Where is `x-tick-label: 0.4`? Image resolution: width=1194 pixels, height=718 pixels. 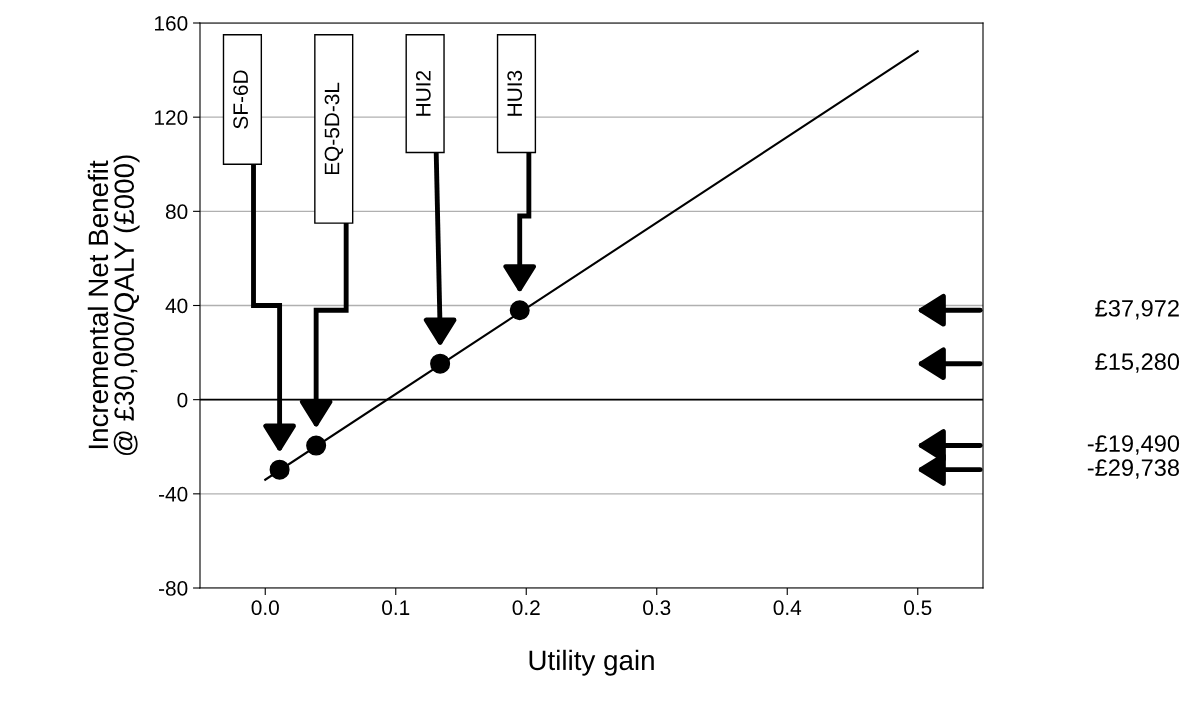 x-tick-label: 0.4 is located at coordinates (787, 608).